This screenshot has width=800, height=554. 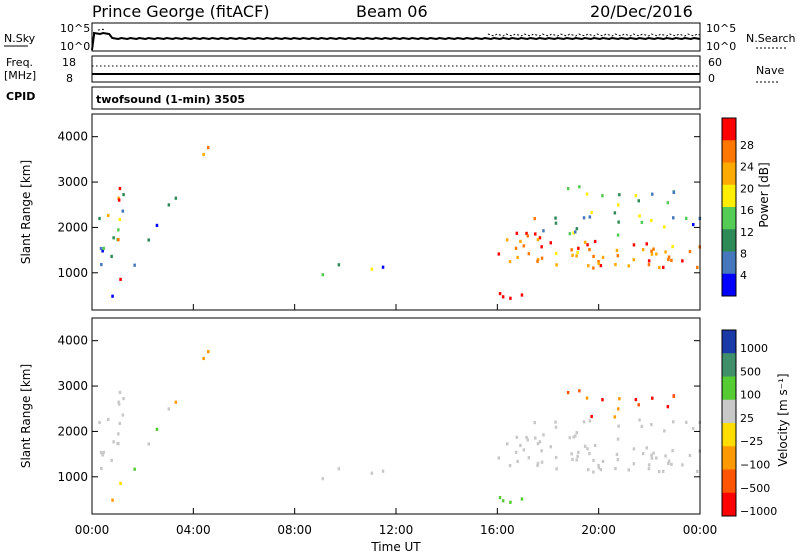 What do you see at coordinates (92, 530) in the screenshot?
I see `x-tick-label: 00:00` at bounding box center [92, 530].